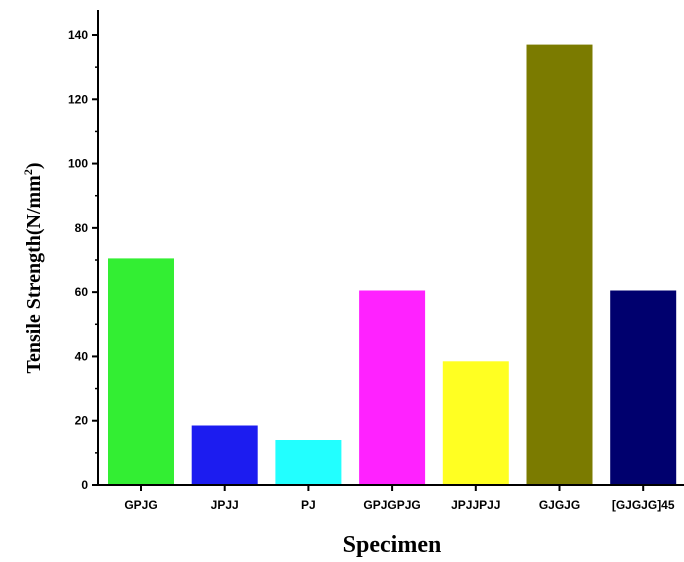 This screenshot has width=684, height=562. I want to click on x-axis-title: Specimen, so click(392, 545).